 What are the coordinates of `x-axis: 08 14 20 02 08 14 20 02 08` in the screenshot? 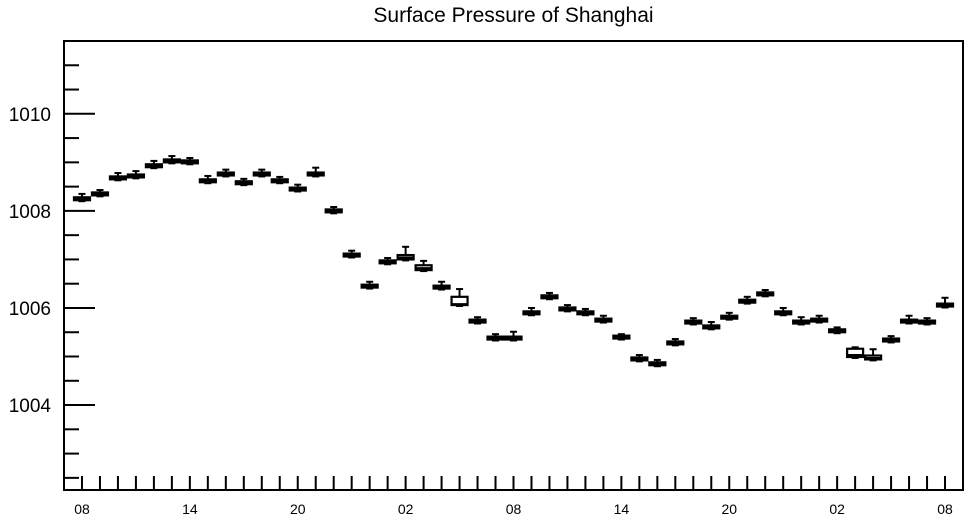 It's located at (513, 496).